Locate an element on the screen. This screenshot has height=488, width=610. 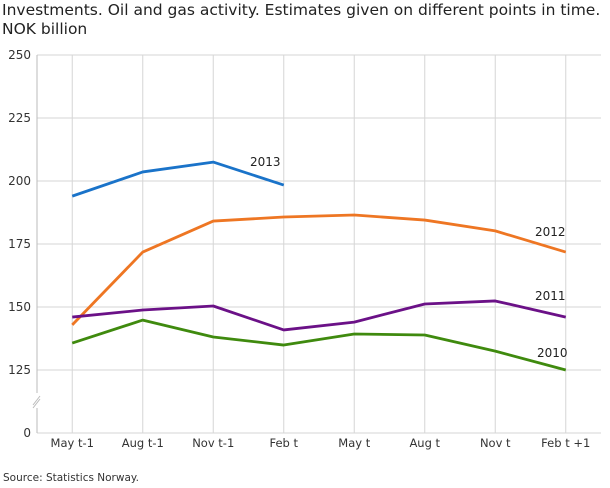
y-tick-label: 225 is located at coordinates (19, 118).